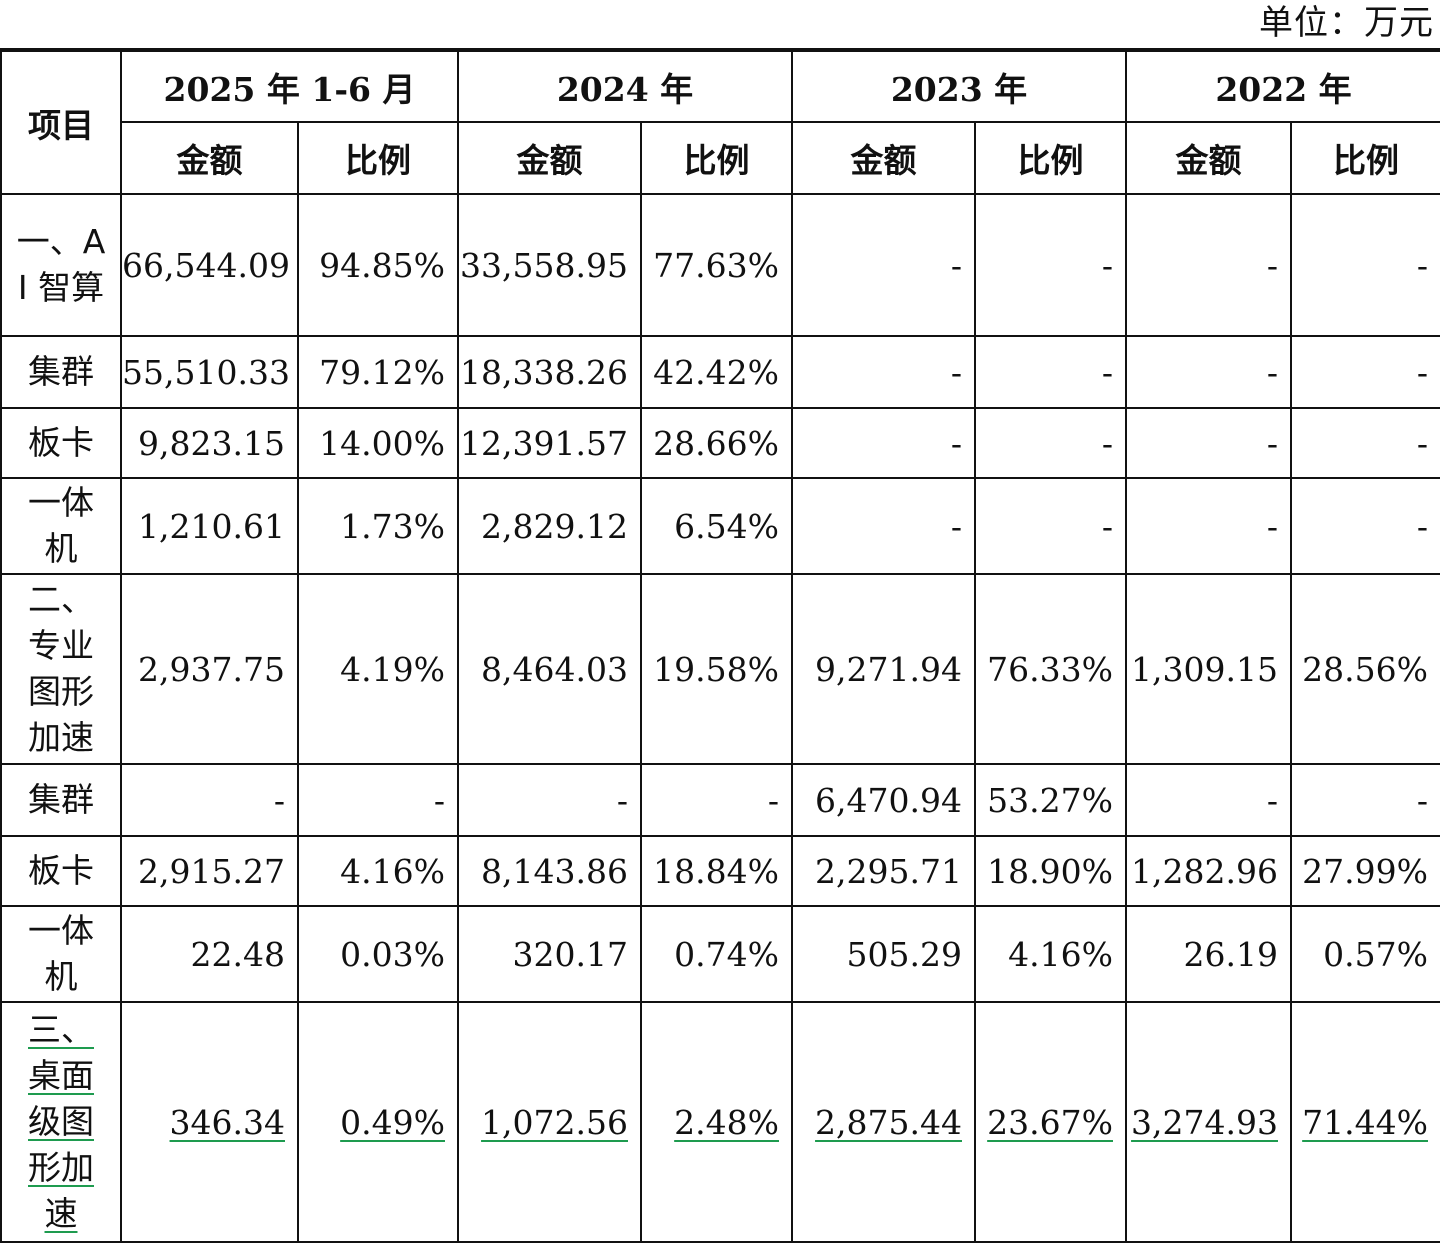 The width and height of the screenshot is (1440, 1243). What do you see at coordinates (1208, 1122) in the screenshot?
I see `amount-cell: 3,274.93` at bounding box center [1208, 1122].